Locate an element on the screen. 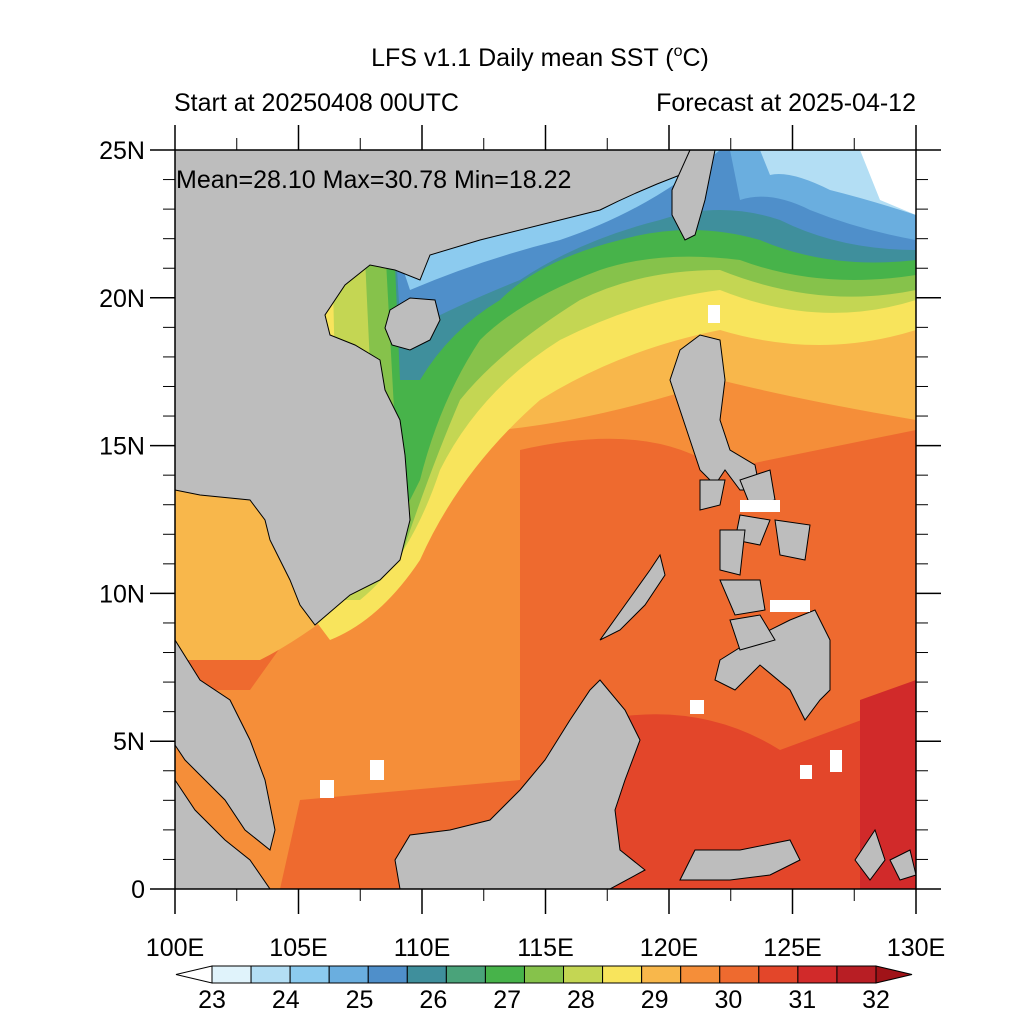  colorbar-left-arrow is located at coordinates (194, 974).